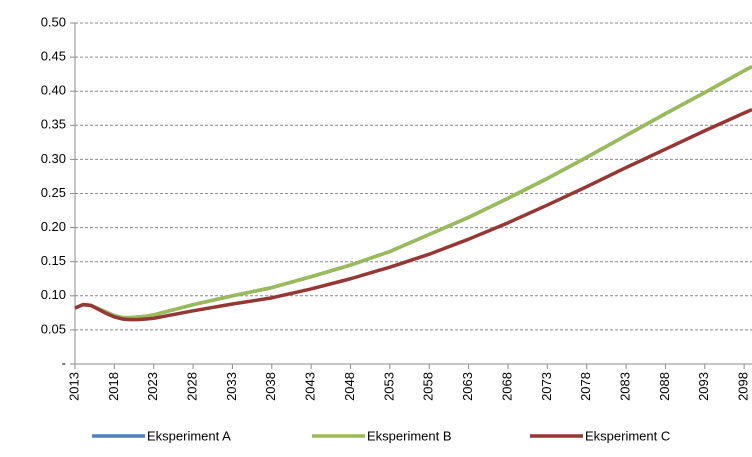 The height and width of the screenshot is (457, 752). Describe the element at coordinates (428, 386) in the screenshot. I see `x-tick-label: 2058` at that location.